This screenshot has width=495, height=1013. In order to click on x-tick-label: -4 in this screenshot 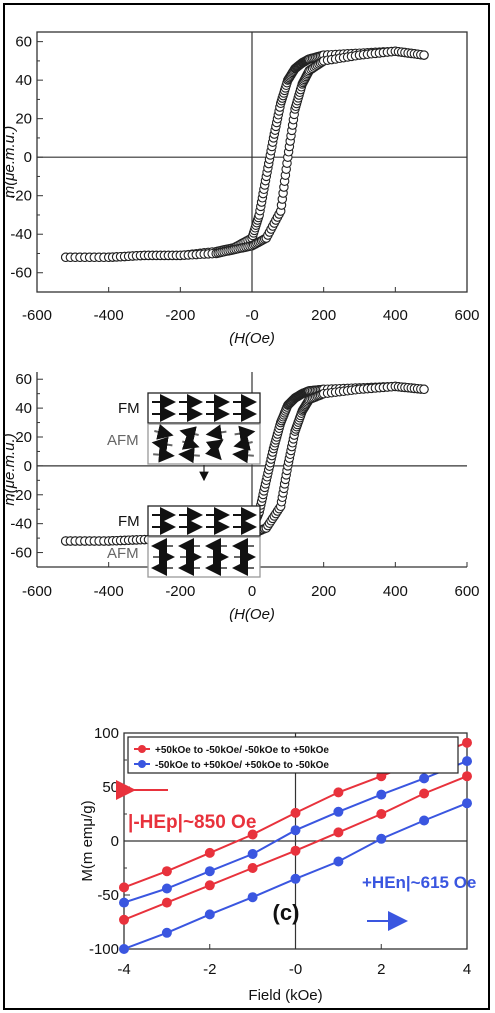, I will do `click(123, 969)`.